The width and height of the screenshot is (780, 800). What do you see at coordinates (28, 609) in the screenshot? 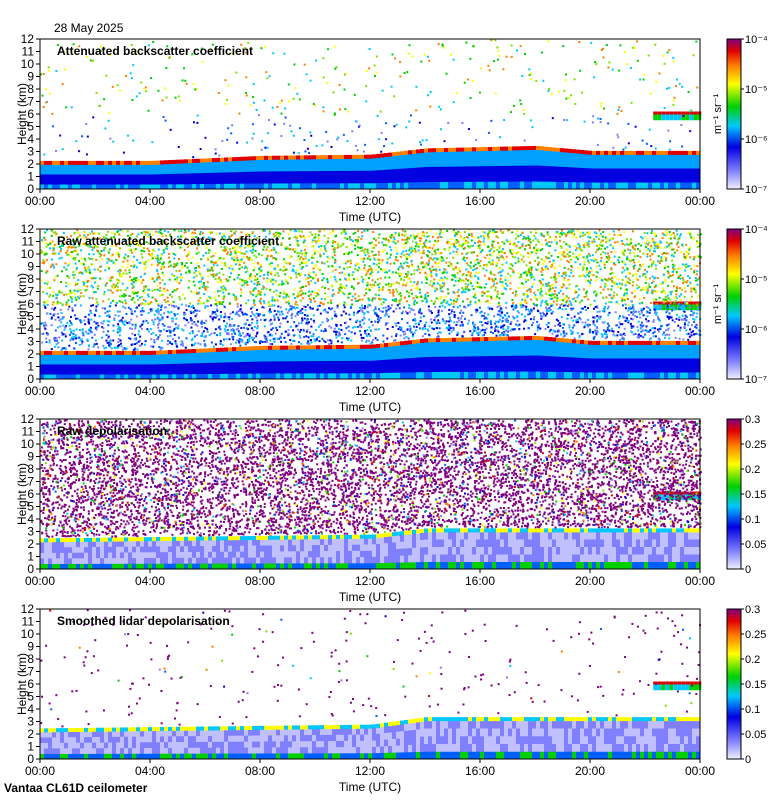
I see `y-tick-label: 12` at bounding box center [28, 609].